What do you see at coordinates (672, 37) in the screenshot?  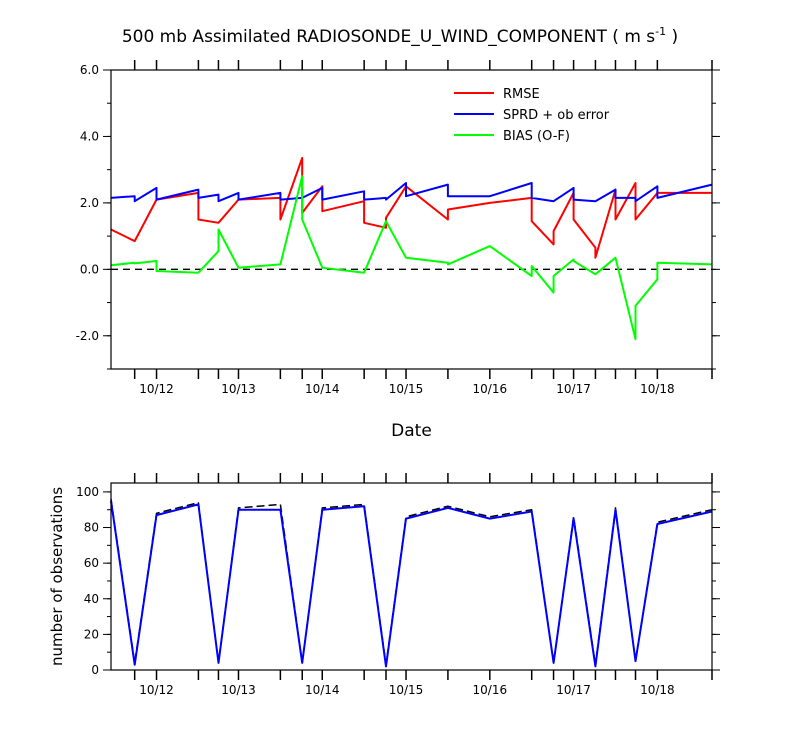 I see `chart-title-close: )` at bounding box center [672, 37].